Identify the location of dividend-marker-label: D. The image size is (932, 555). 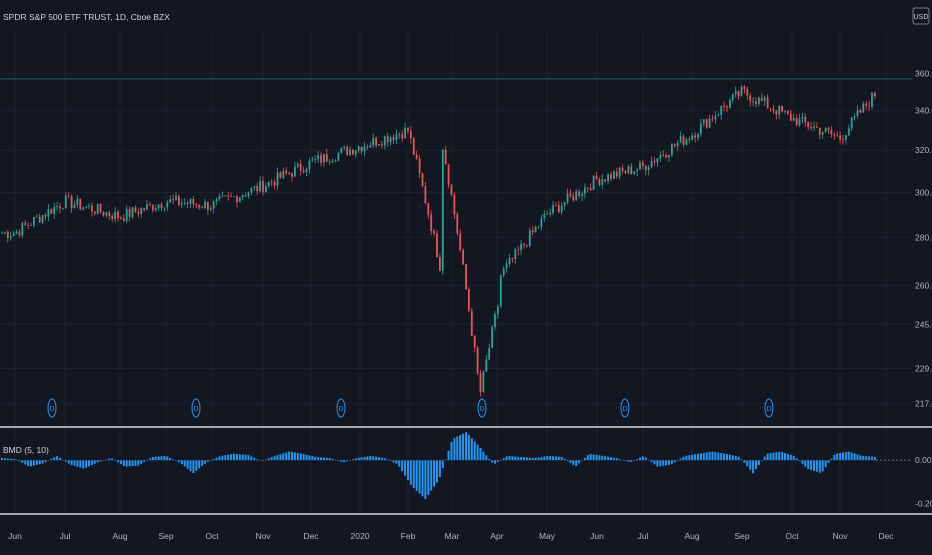
(768, 409).